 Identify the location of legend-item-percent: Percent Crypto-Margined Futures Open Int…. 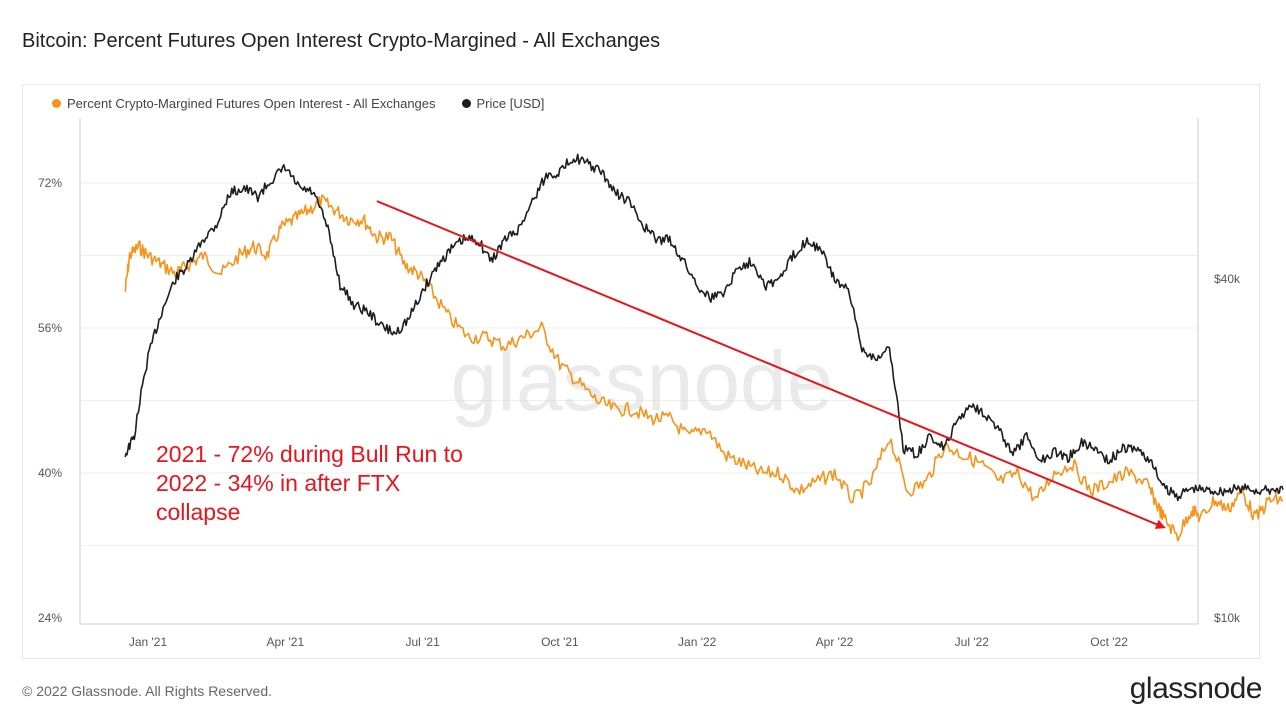
(244, 103).